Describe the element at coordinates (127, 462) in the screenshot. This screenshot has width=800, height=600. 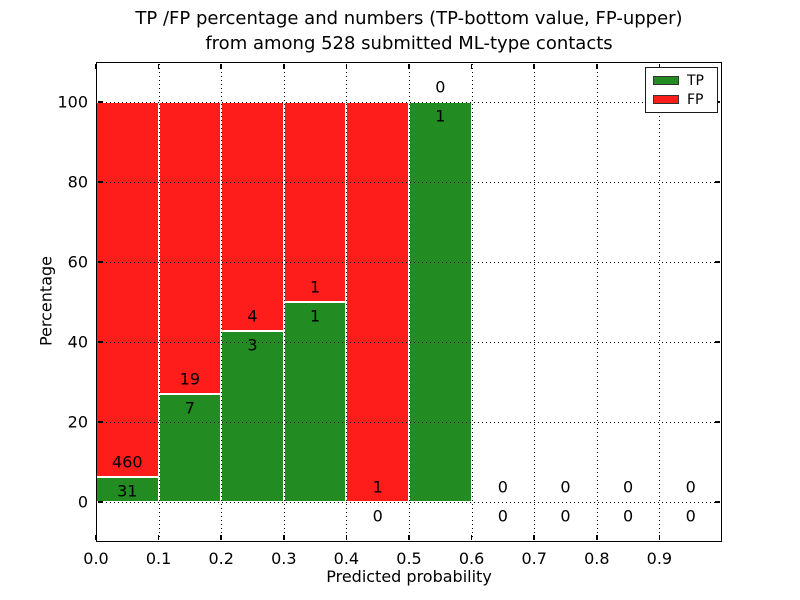
I see `bar-label-fp-0: 460` at that location.